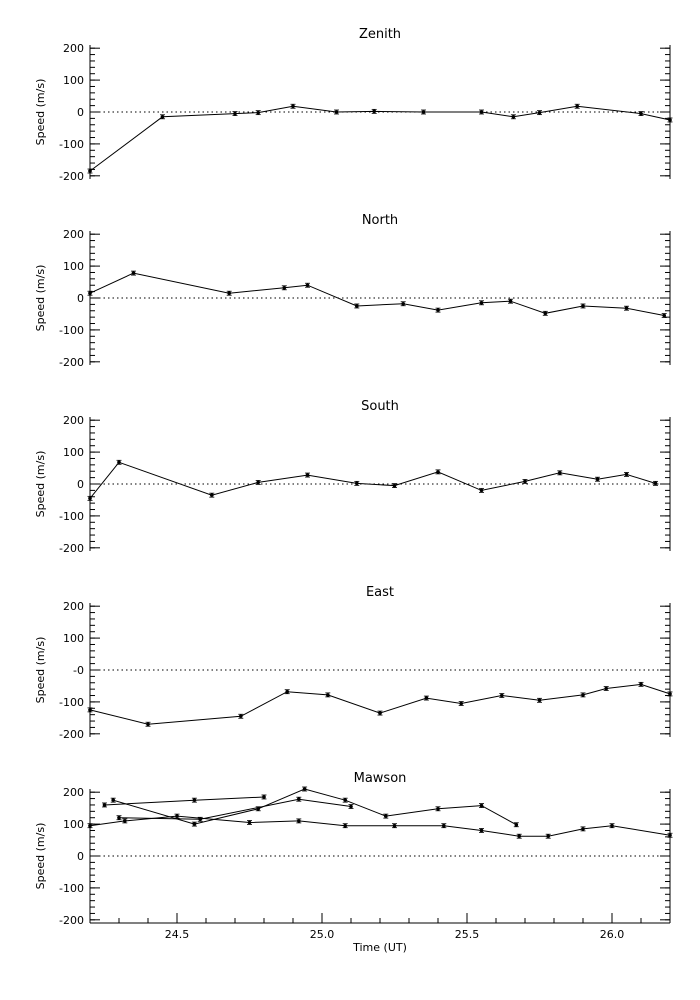 This screenshot has height=1000, width=700. Describe the element at coordinates (380, 34) in the screenshot. I see `panel-title: Zenith` at that location.